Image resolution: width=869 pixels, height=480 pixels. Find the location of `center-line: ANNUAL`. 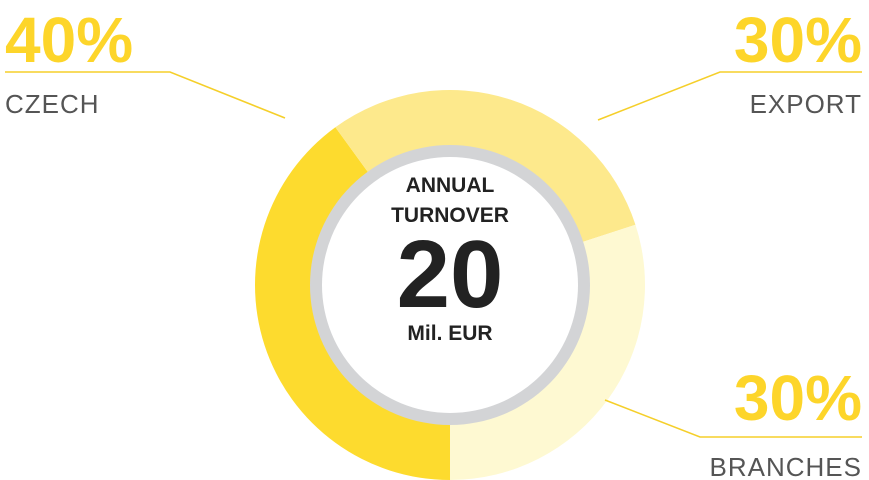

center-line: ANNUAL is located at coordinates (450, 185).